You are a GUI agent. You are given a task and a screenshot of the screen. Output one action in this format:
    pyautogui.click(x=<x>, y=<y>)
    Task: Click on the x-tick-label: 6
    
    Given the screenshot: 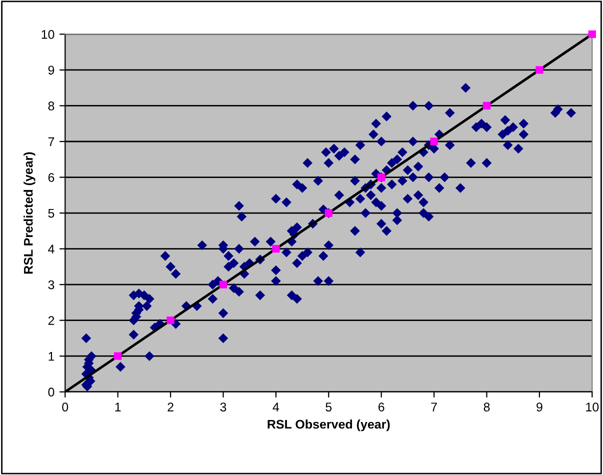 What is the action you would take?
    pyautogui.click(x=381, y=407)
    